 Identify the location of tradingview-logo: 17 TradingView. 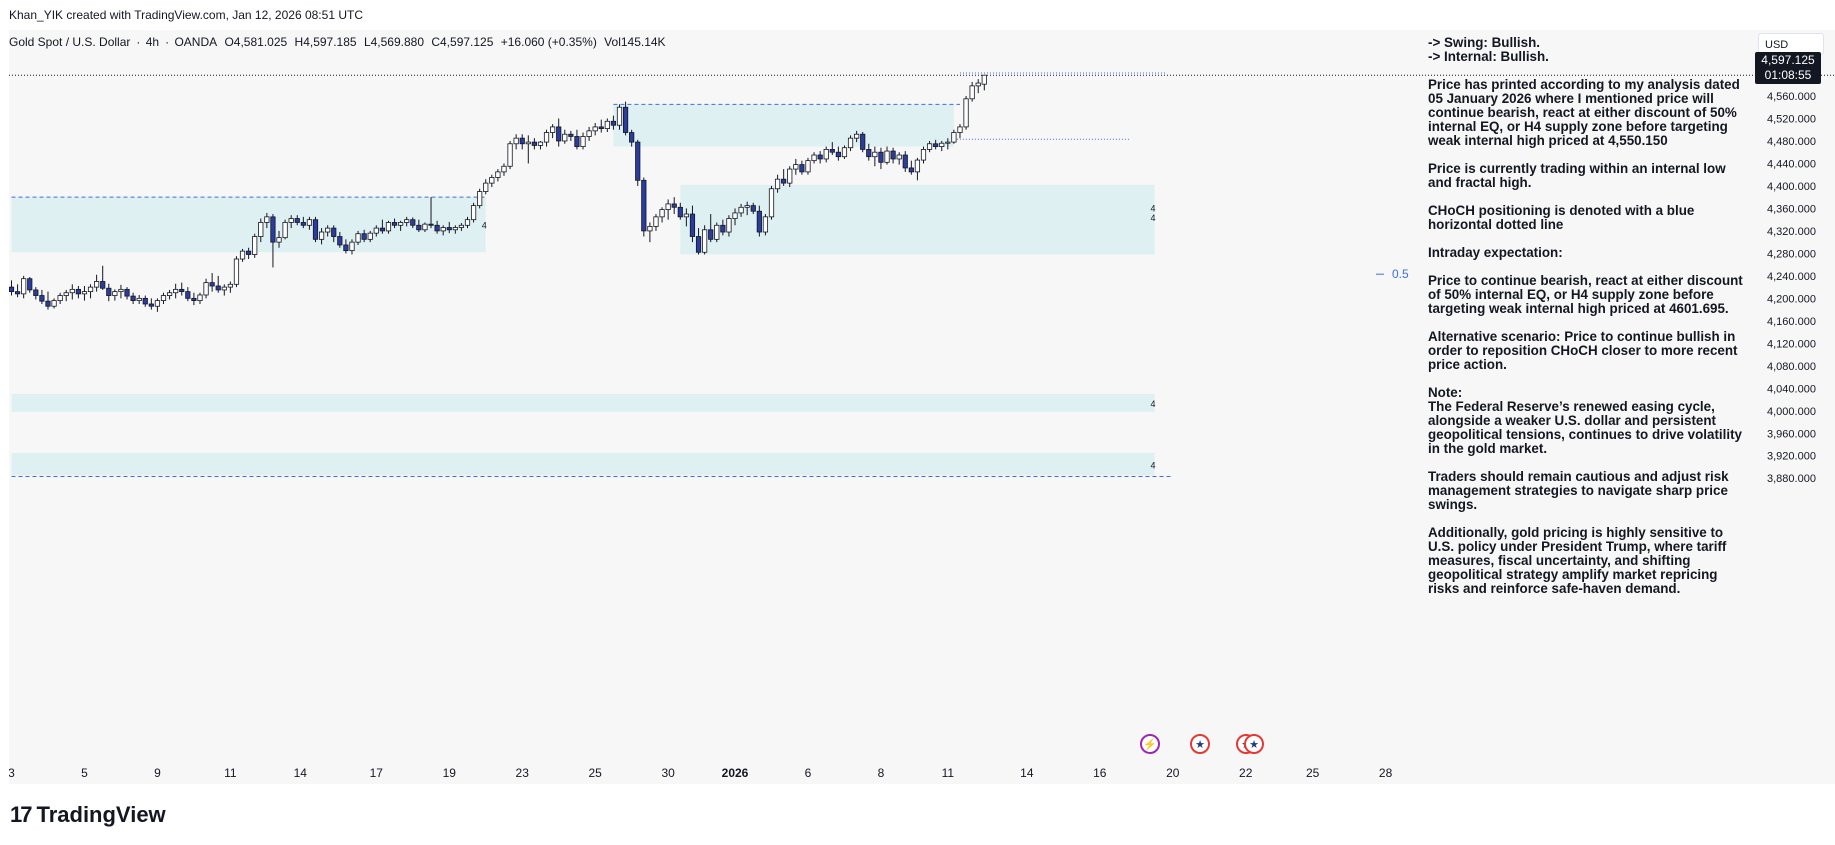
(88, 815).